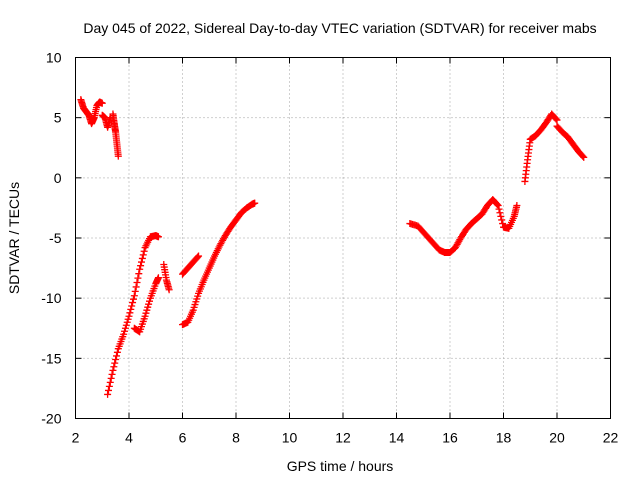  Describe the element at coordinates (219, 264) in the screenshot. I see `series-s8` at that location.